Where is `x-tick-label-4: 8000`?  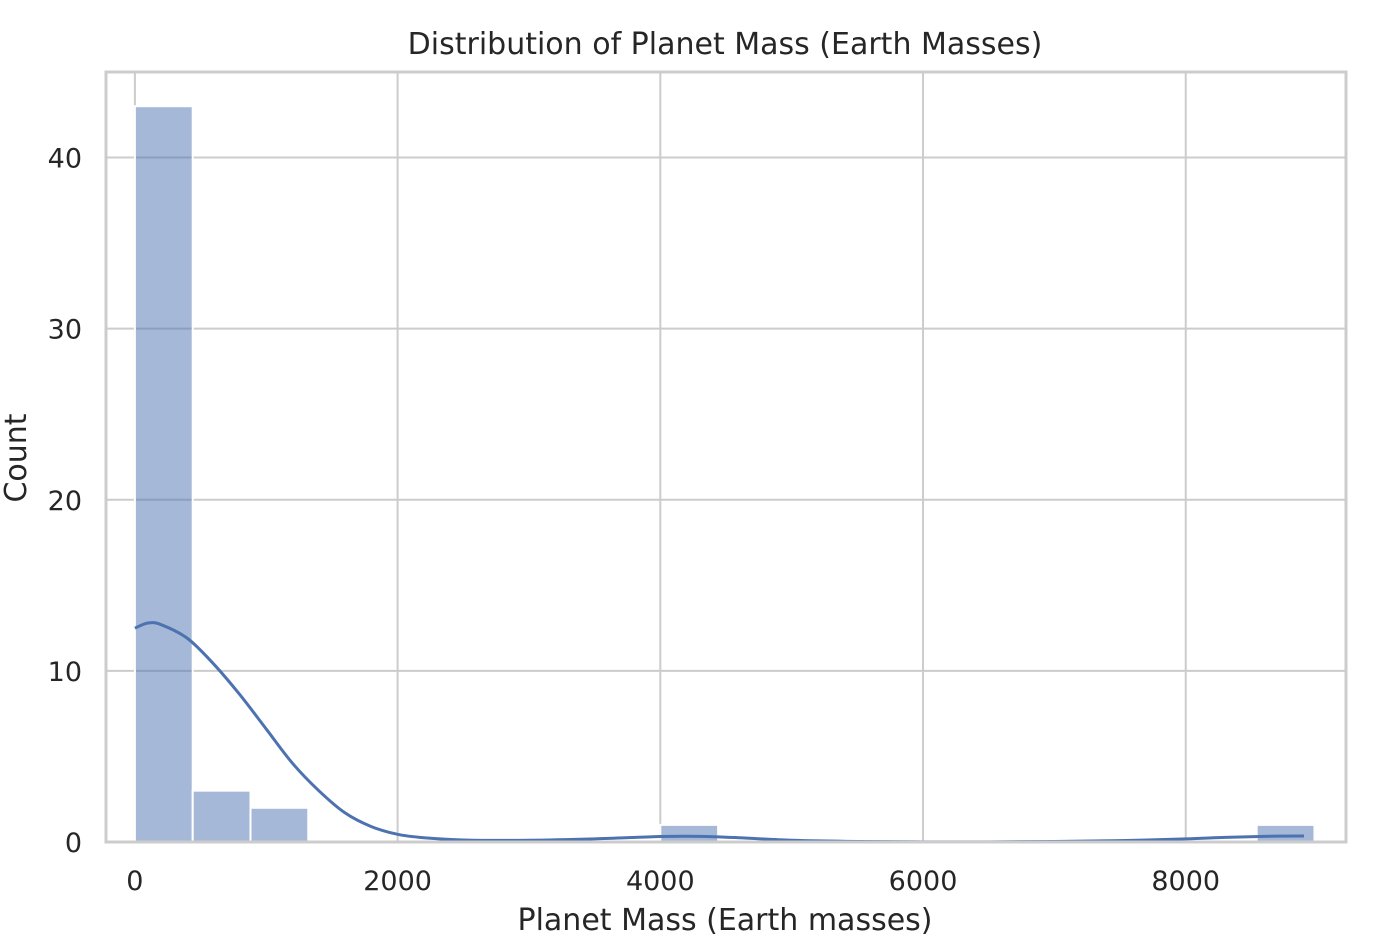 x-tick-label-4: 8000 is located at coordinates (1185, 881).